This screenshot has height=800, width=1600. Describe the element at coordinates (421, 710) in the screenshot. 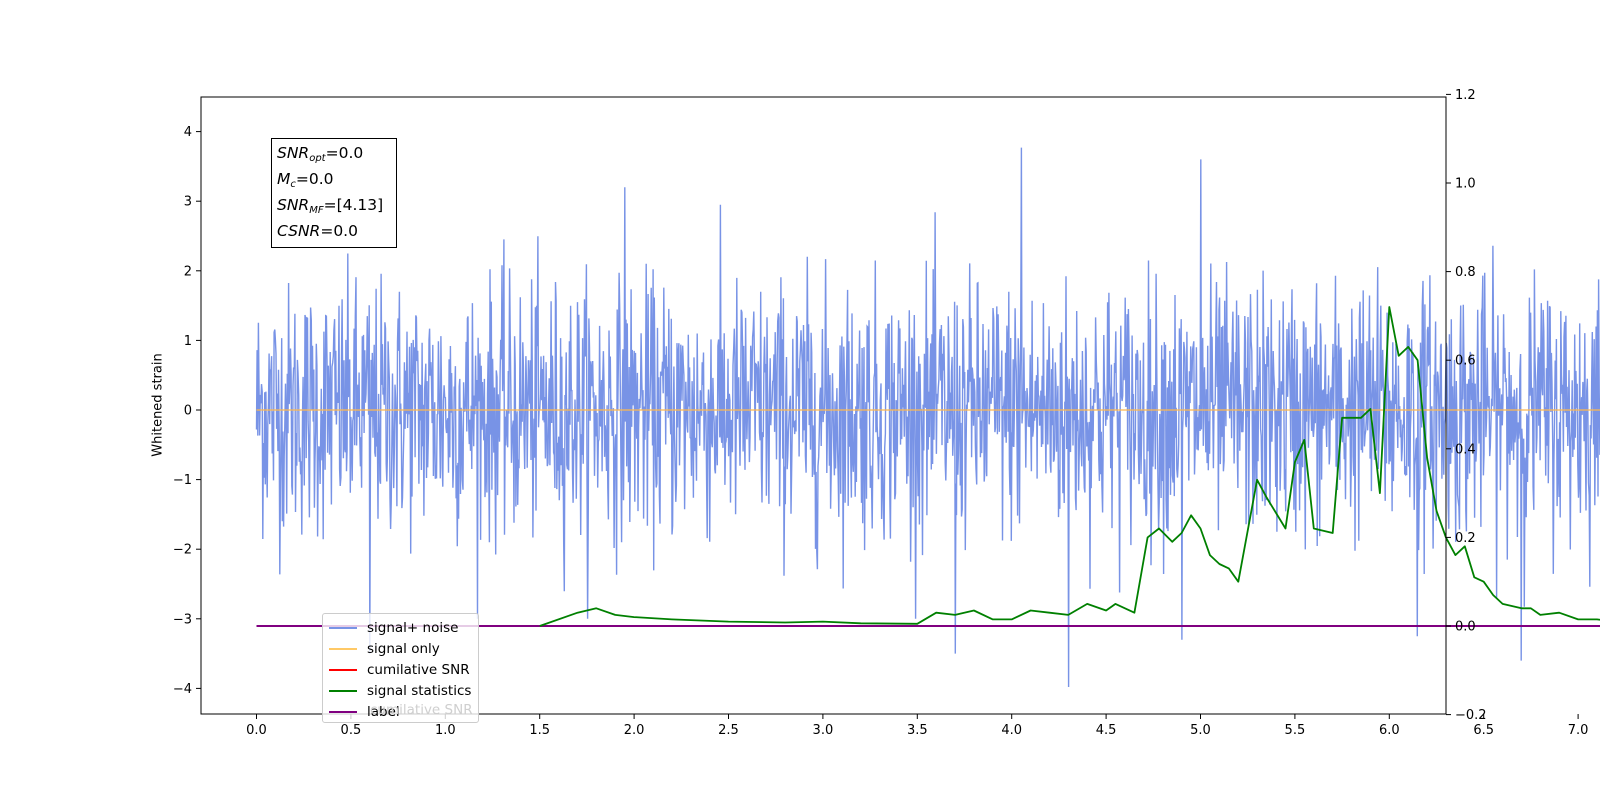

I see `legend-ghost-text: cumilative SNR` at that location.